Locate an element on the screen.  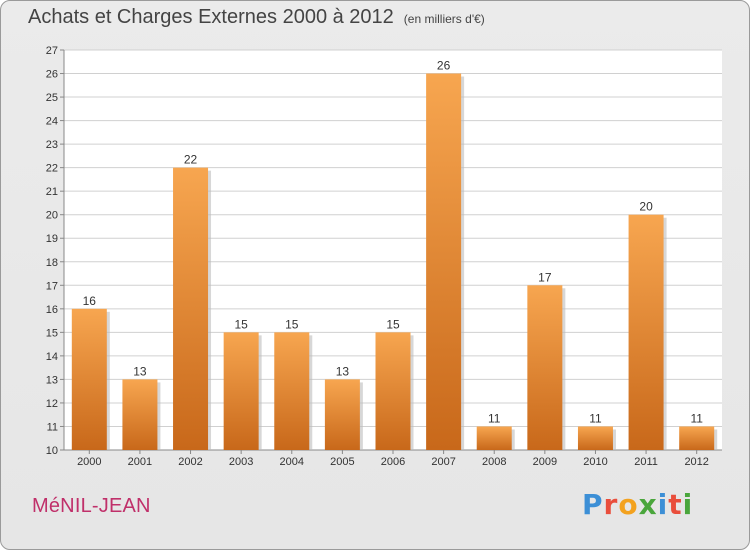
y-tick-label: 12 is located at coordinates (52, 404).